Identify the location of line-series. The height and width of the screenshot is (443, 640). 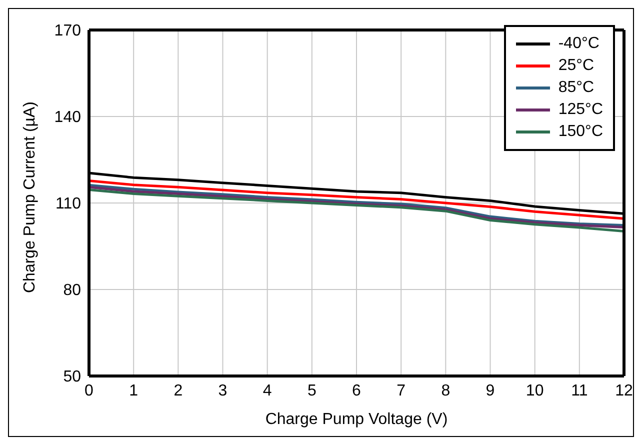
(356, 200).